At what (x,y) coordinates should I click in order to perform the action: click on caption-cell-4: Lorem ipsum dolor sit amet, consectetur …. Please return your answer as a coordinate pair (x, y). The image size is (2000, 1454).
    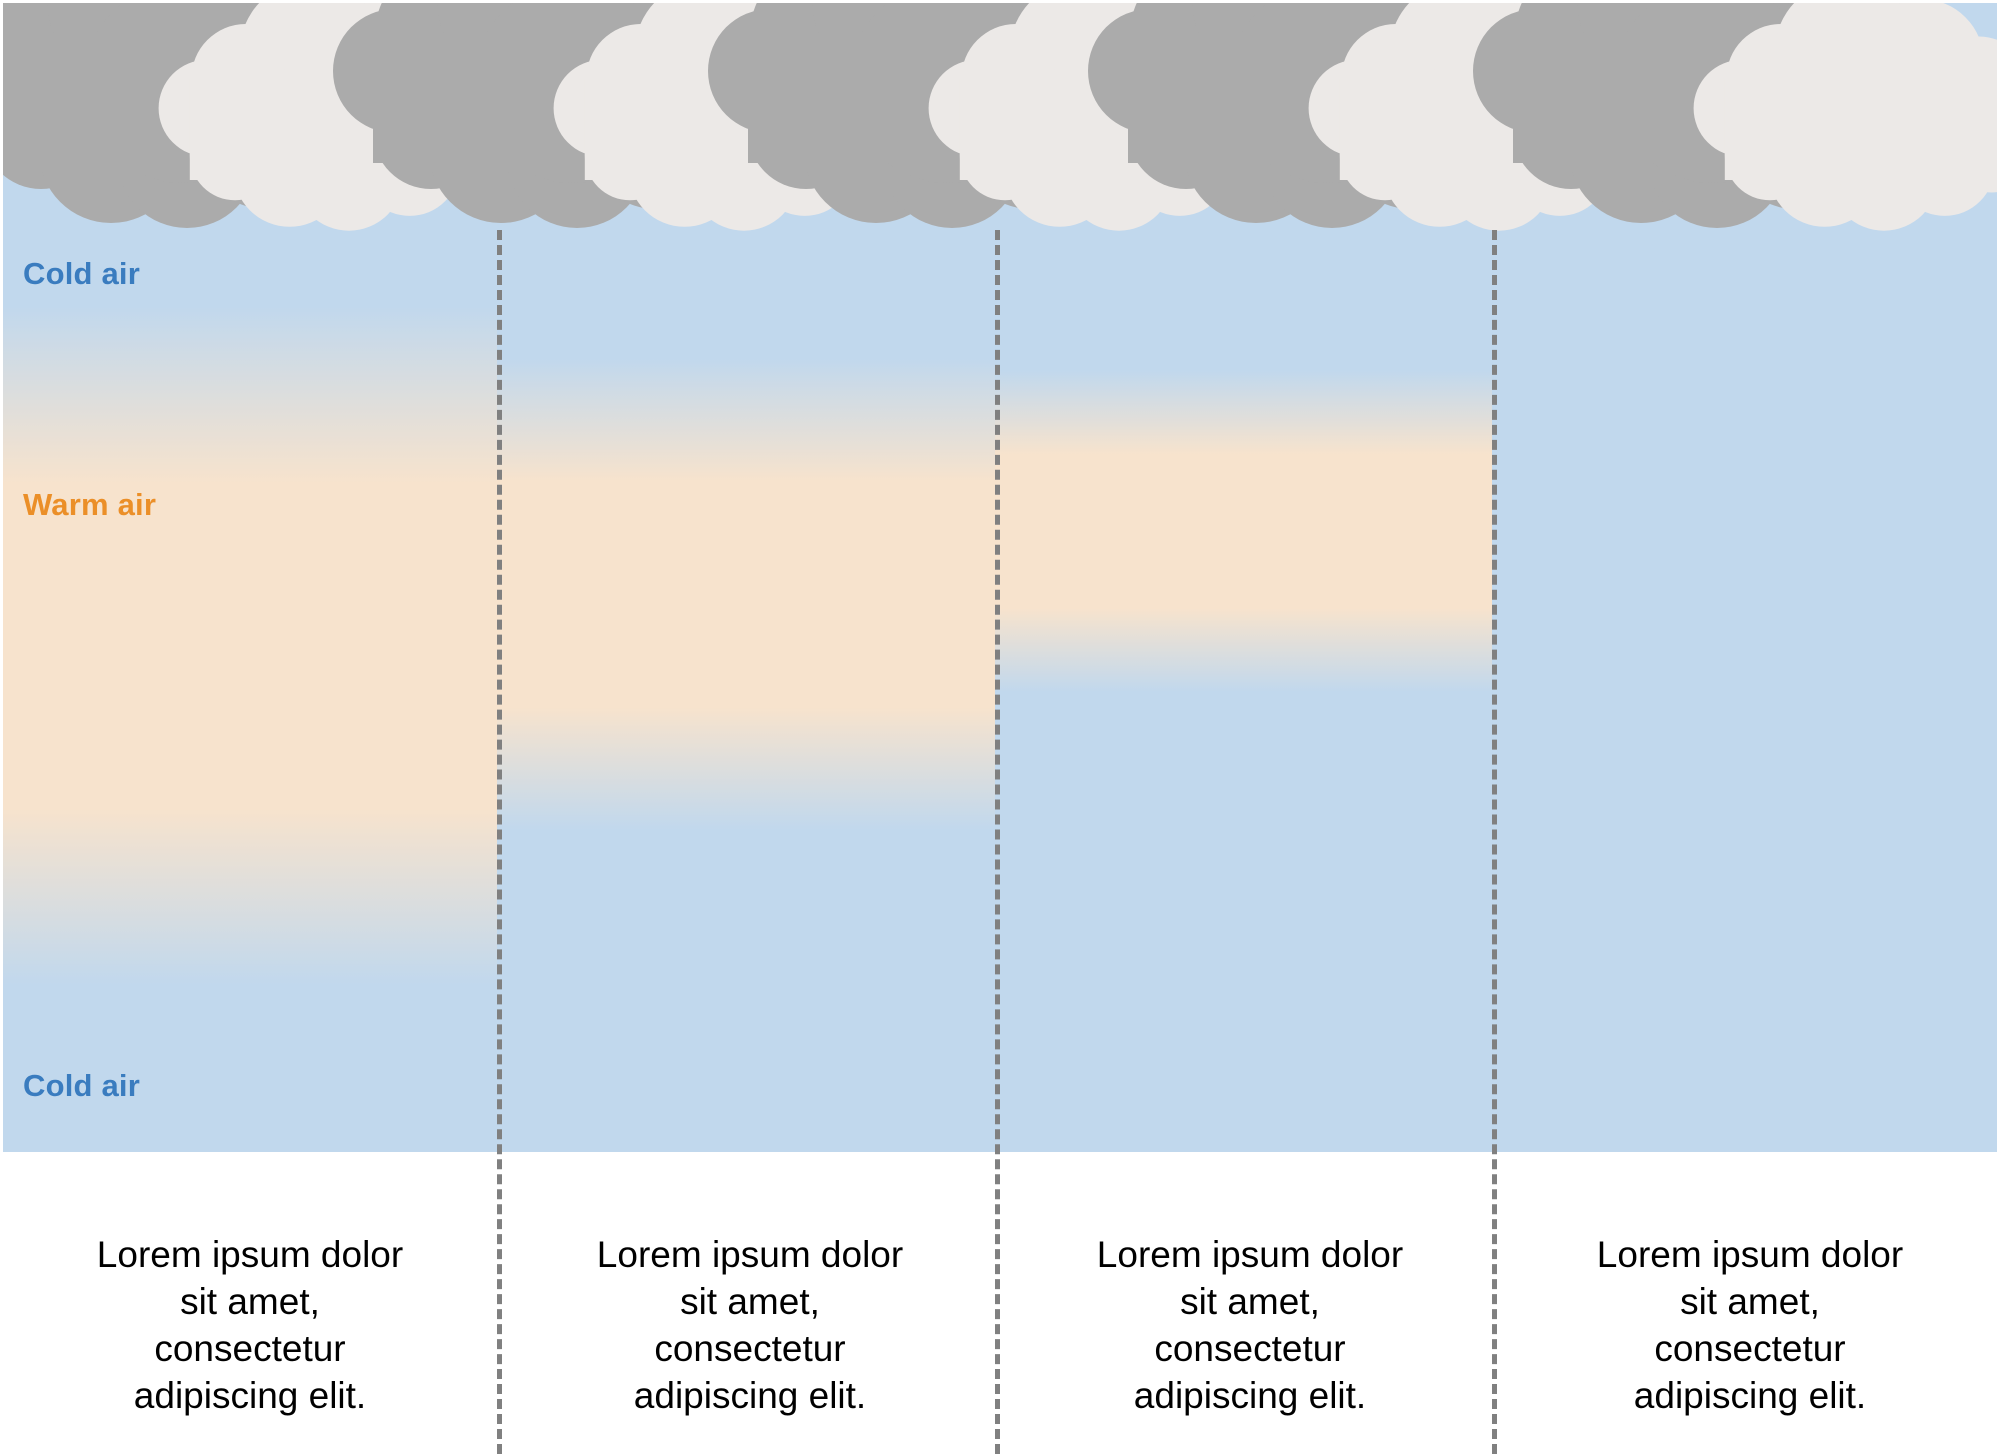
    Looking at the image, I should click on (1750, 1343).